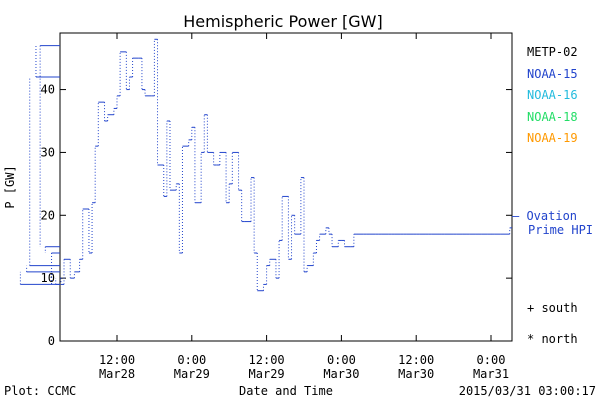  I want to click on north-annotation: * north, so click(552, 339).